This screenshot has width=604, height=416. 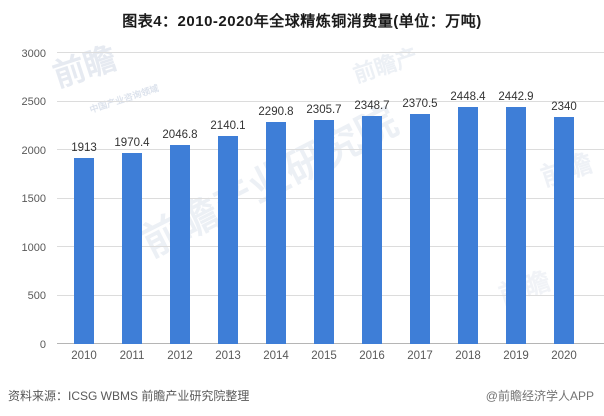 What do you see at coordinates (228, 126) in the screenshot?
I see `bar-value-label: 2140.1` at bounding box center [228, 126].